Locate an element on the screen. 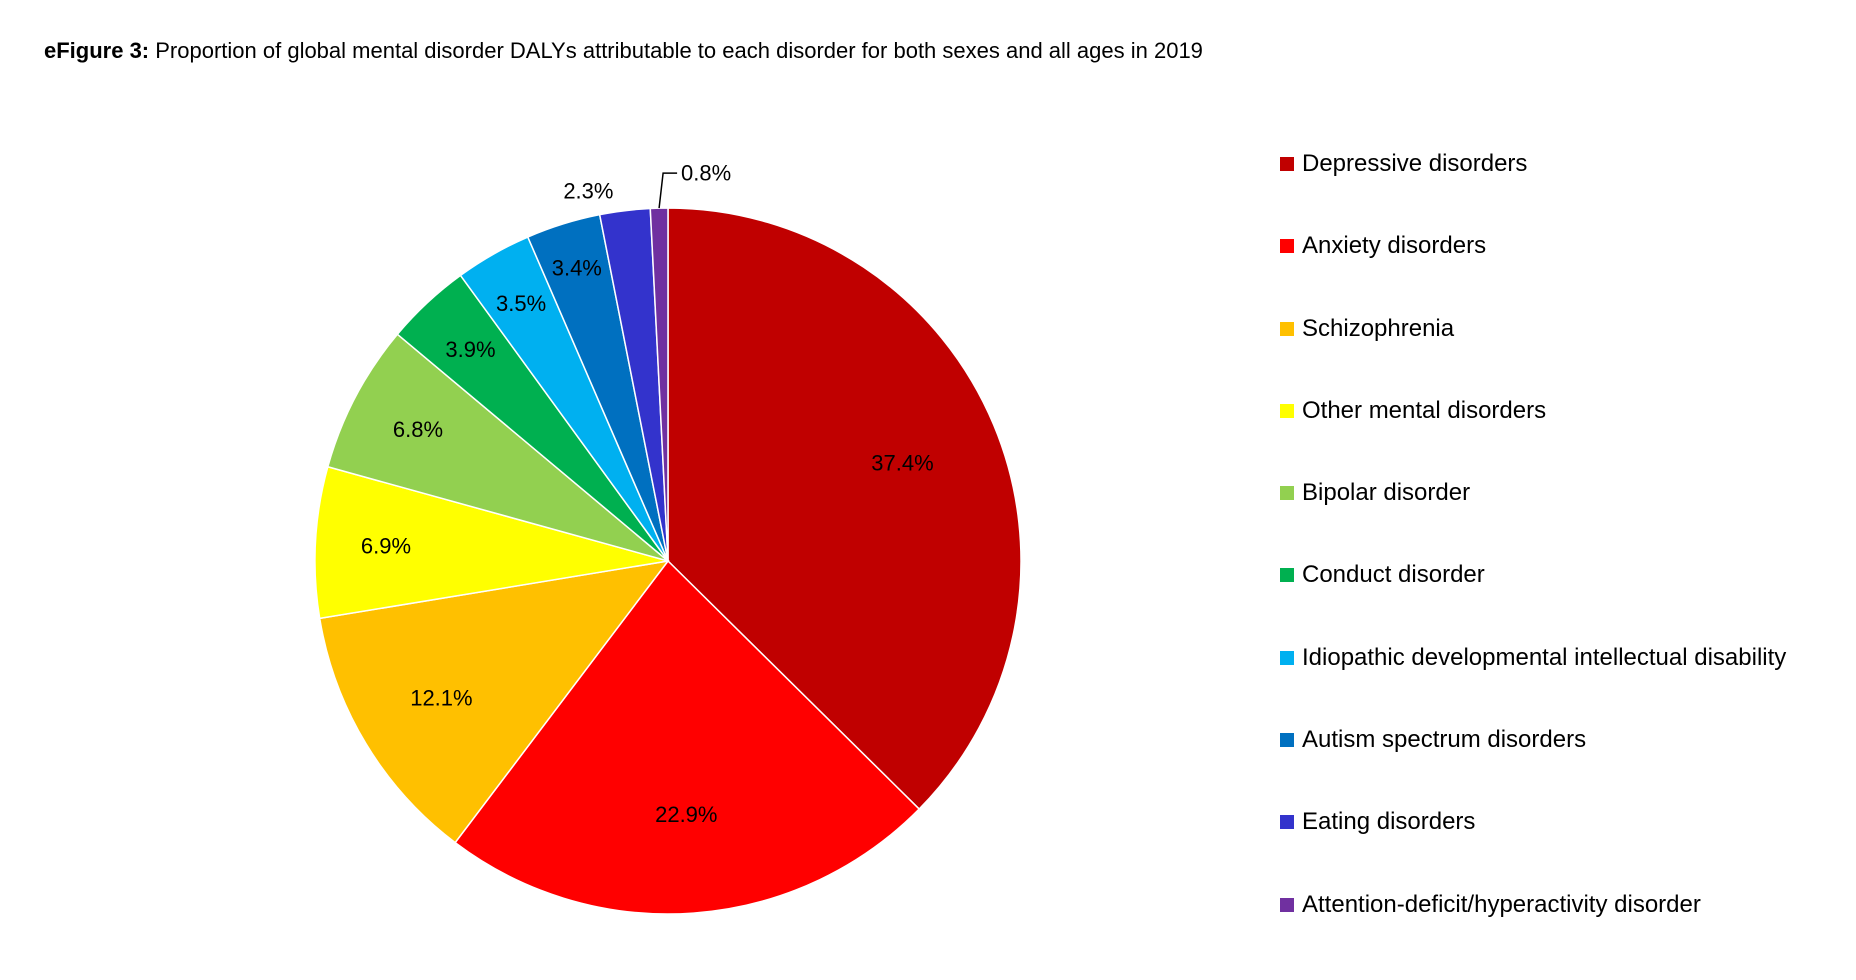  data-label-bipolar-disorder: 6.8% is located at coordinates (418, 429).